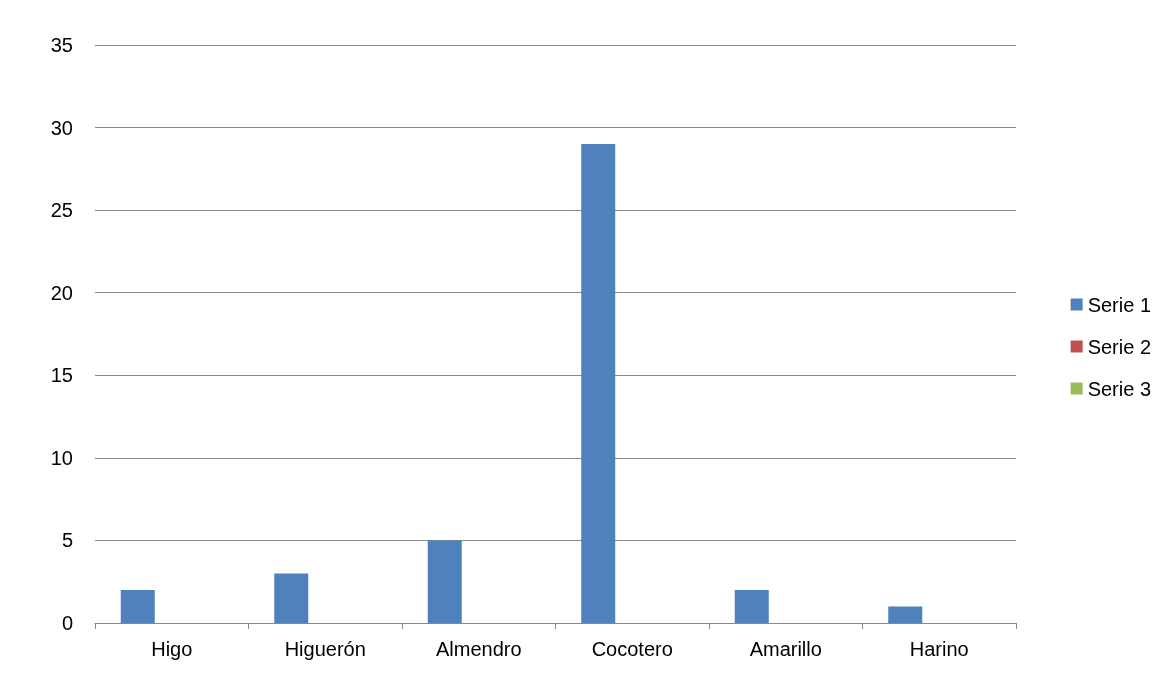  What do you see at coordinates (632, 649) in the screenshot?
I see `x-tick-label: Cocotero` at bounding box center [632, 649].